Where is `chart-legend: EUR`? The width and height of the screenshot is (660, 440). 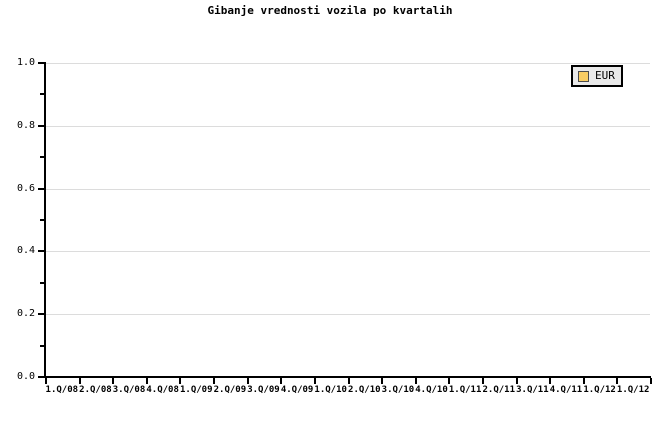
chart-legend: EUR is located at coordinates (597, 76).